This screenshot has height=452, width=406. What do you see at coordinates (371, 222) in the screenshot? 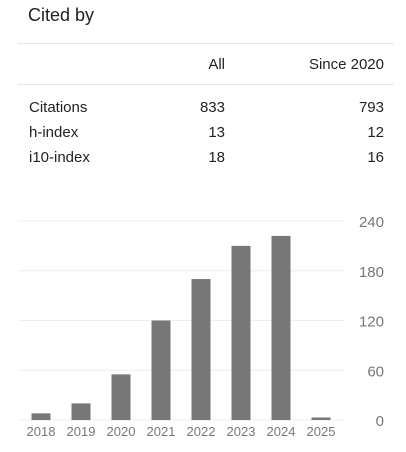
I see `y-tick-label: 240` at bounding box center [371, 222].